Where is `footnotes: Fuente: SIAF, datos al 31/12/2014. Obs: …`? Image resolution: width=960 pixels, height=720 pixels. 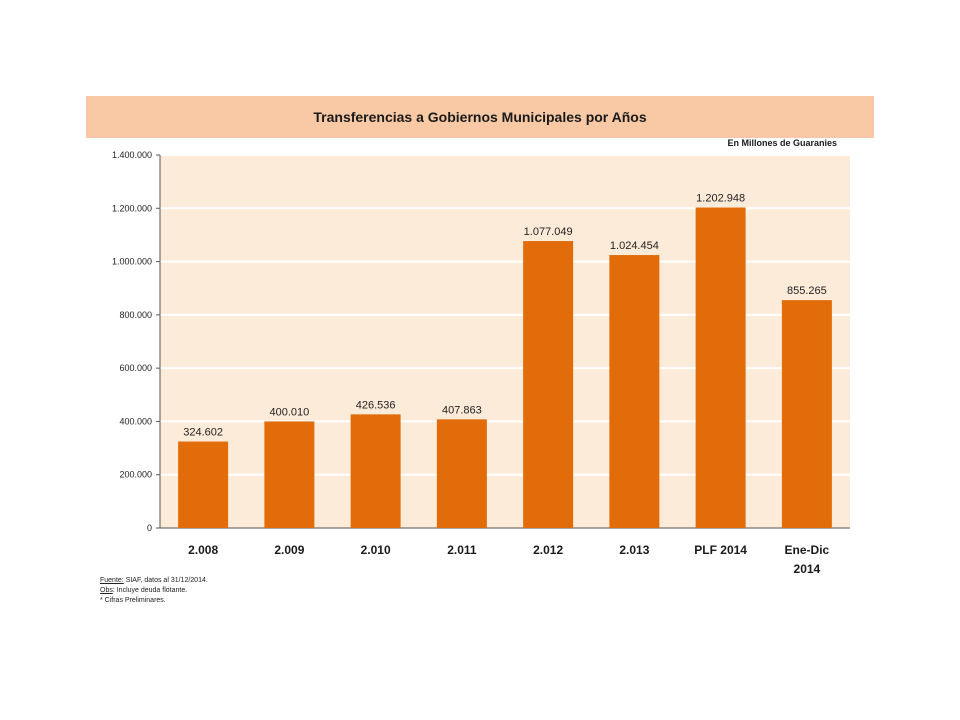 footnotes: Fuente: SIAF, datos al 31/12/2014. Obs: … is located at coordinates (154, 591).